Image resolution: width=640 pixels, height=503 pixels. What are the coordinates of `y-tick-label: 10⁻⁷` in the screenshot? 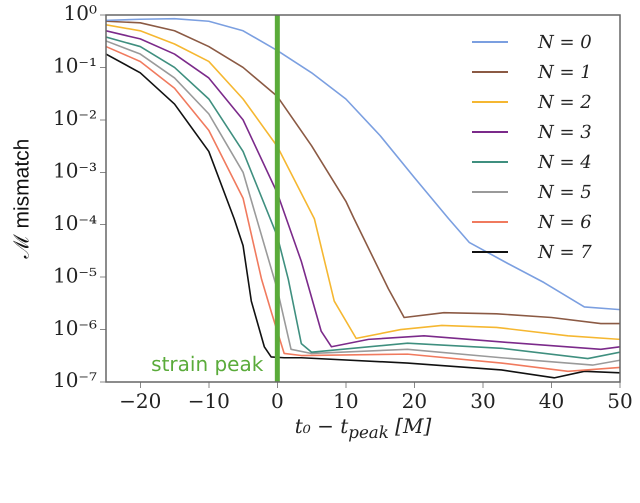 It's located at (74, 380).